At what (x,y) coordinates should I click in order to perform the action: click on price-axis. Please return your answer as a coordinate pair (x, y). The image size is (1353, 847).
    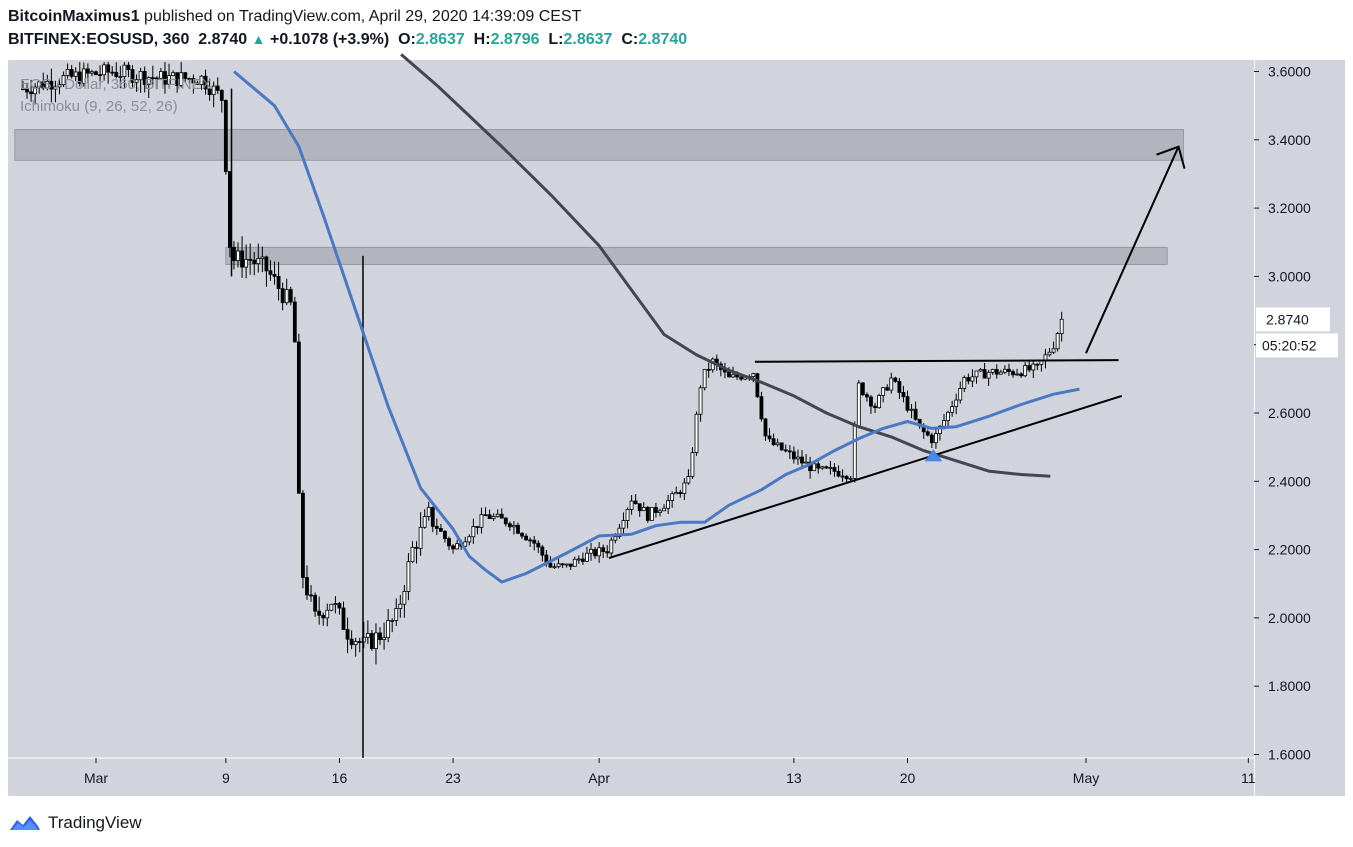
    Looking at the image, I should click on (1300, 428).